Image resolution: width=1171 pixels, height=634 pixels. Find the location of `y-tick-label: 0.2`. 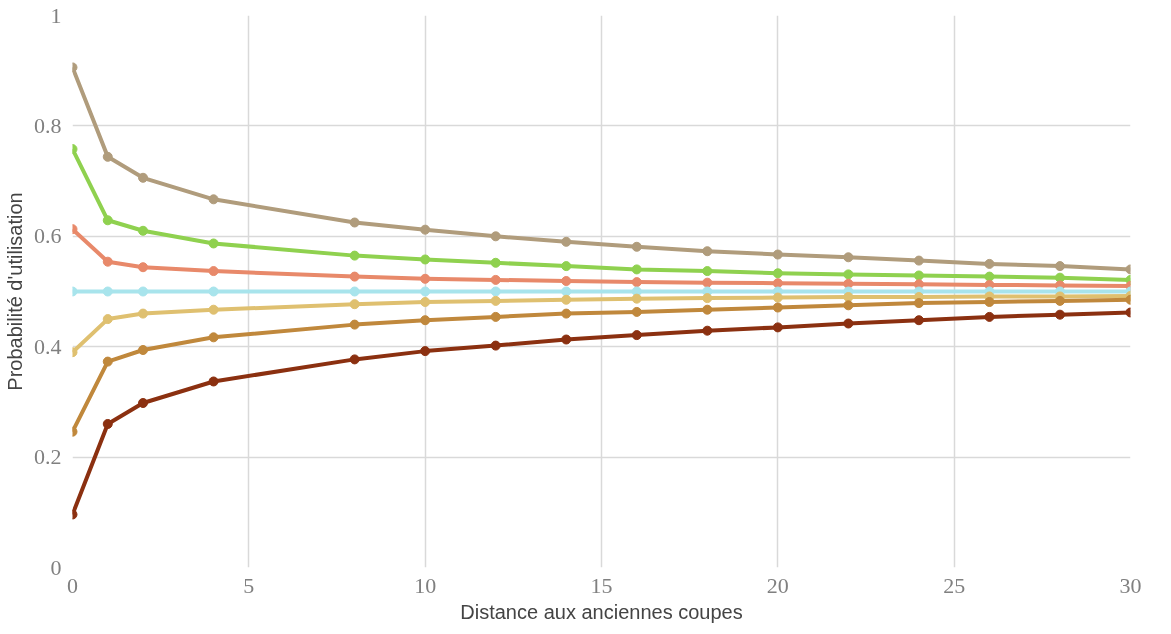

y-tick-label: 0.2 is located at coordinates (48, 457).